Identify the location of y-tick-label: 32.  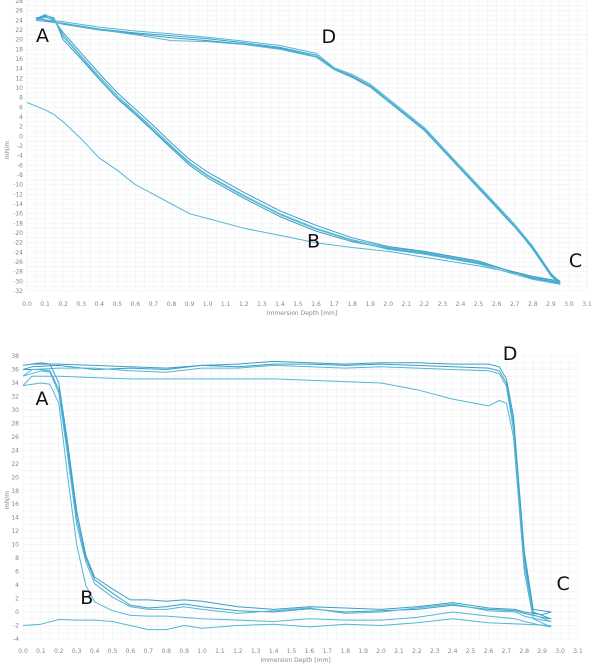
(15, 396).